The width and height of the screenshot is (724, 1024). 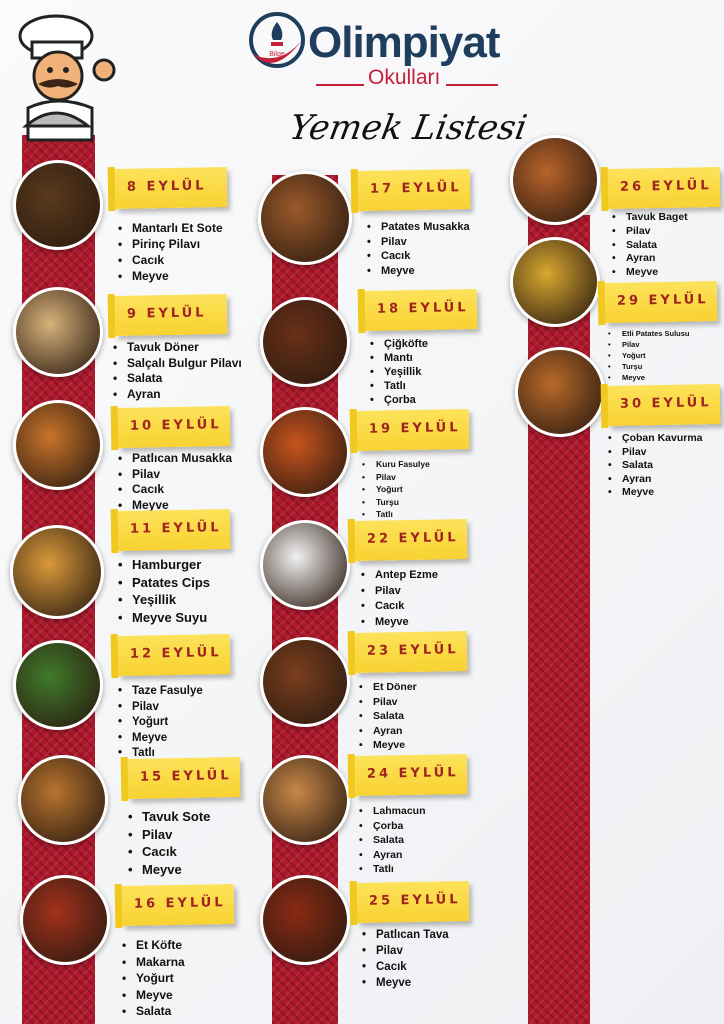 What do you see at coordinates (403, 464) in the screenshot?
I see `menu-item-text: Kuru Fasulye` at bounding box center [403, 464].